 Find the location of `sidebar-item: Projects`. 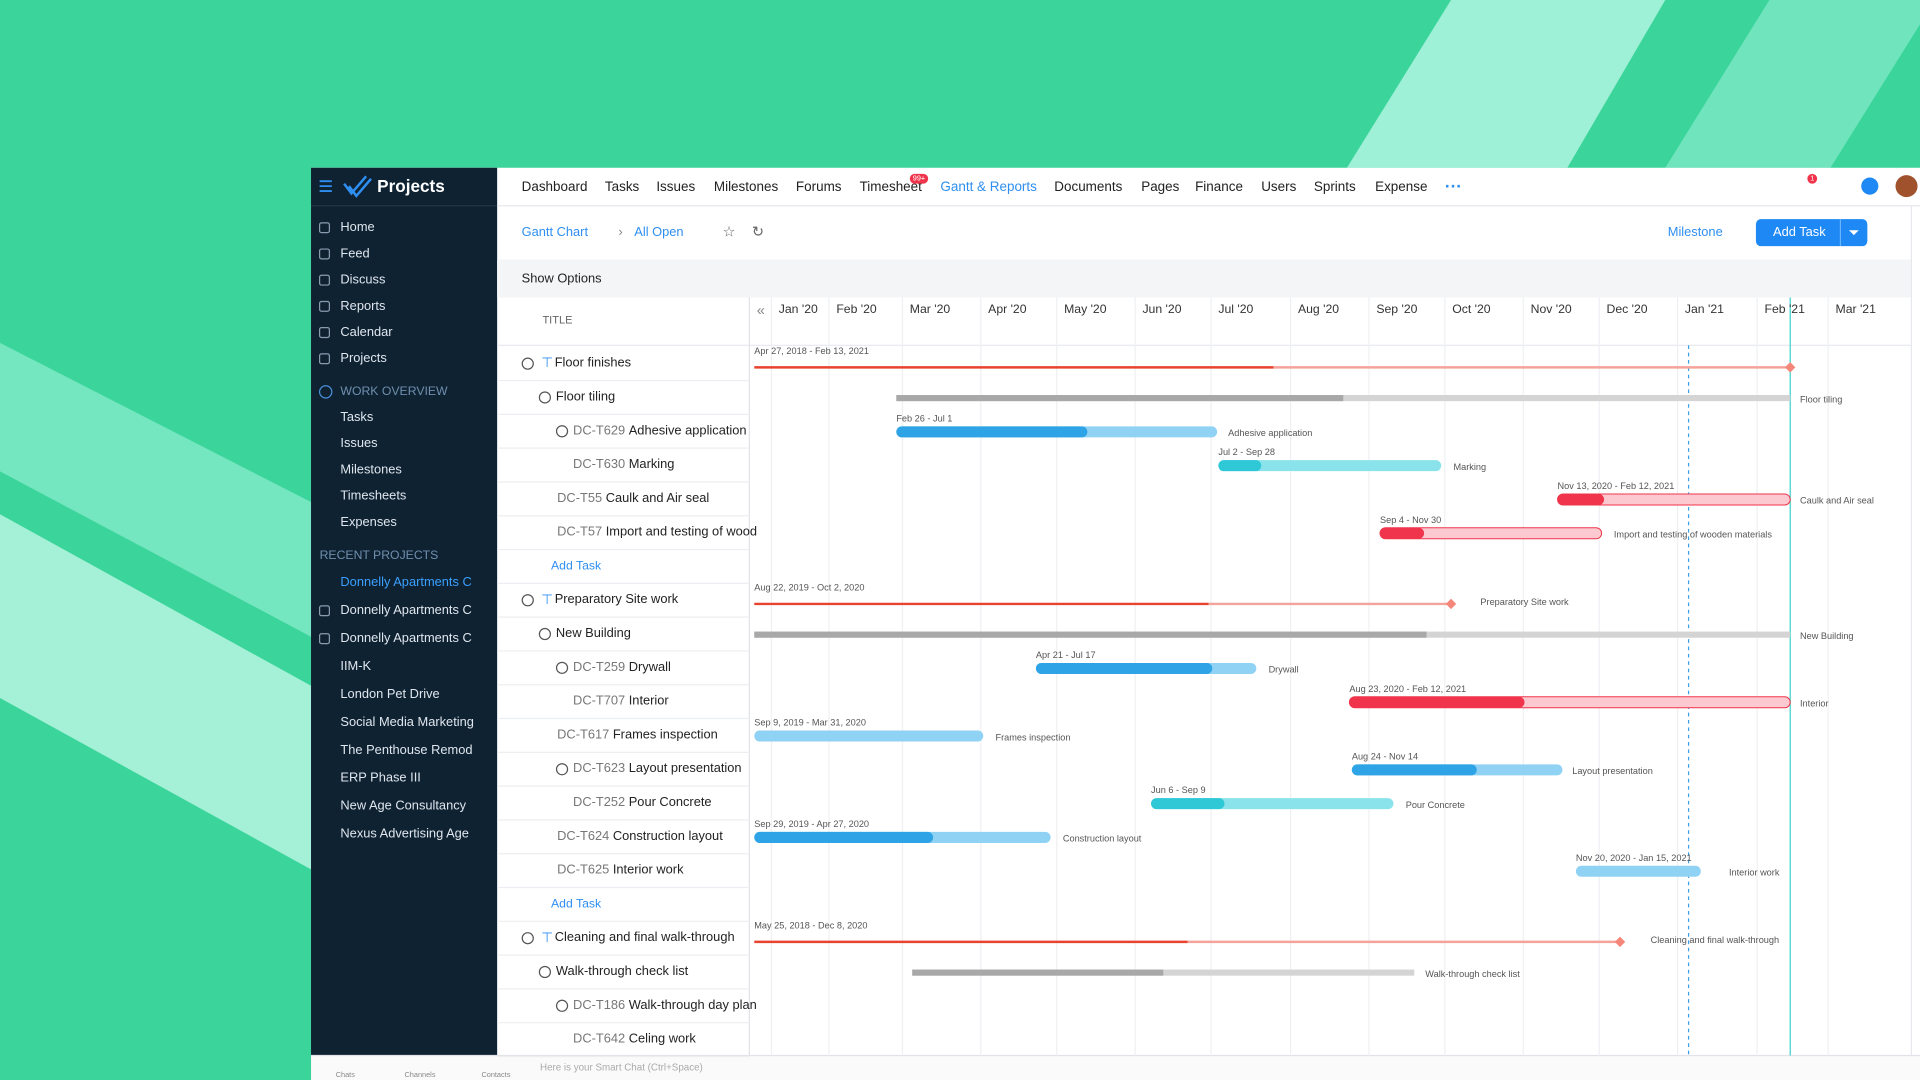

sidebar-item: Projects is located at coordinates (363, 357).